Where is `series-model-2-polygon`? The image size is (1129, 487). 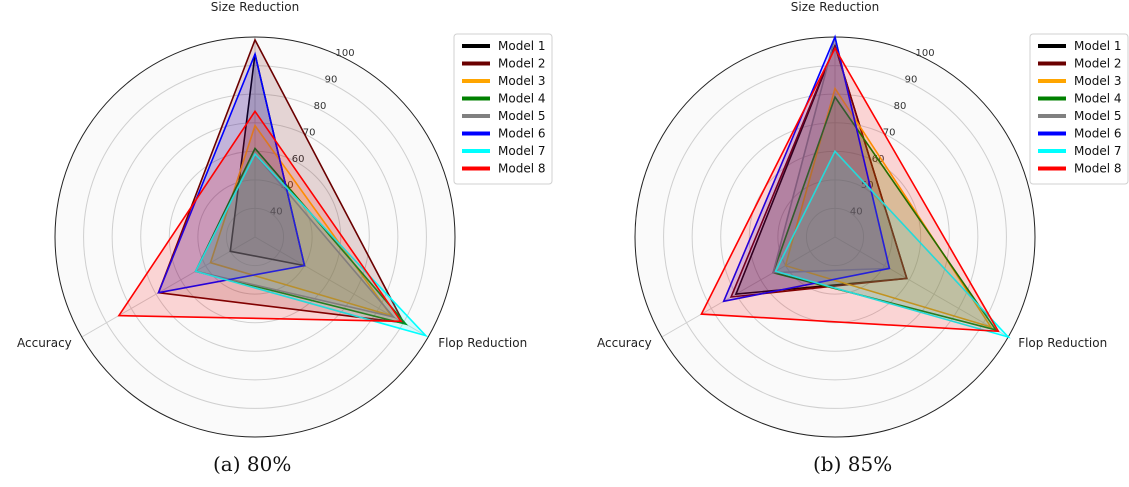
series-model-2-polygon is located at coordinates (818, 170).